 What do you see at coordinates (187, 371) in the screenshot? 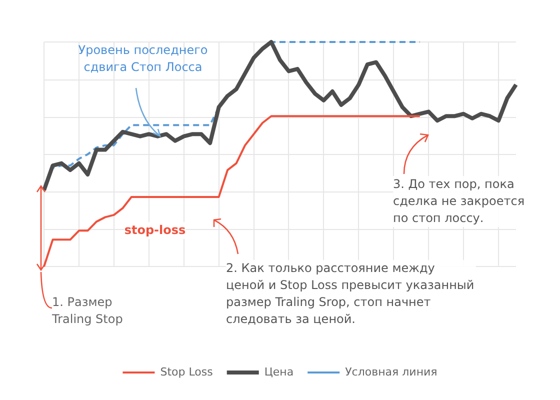
I see `legend-label: Stop Loss` at bounding box center [187, 371].